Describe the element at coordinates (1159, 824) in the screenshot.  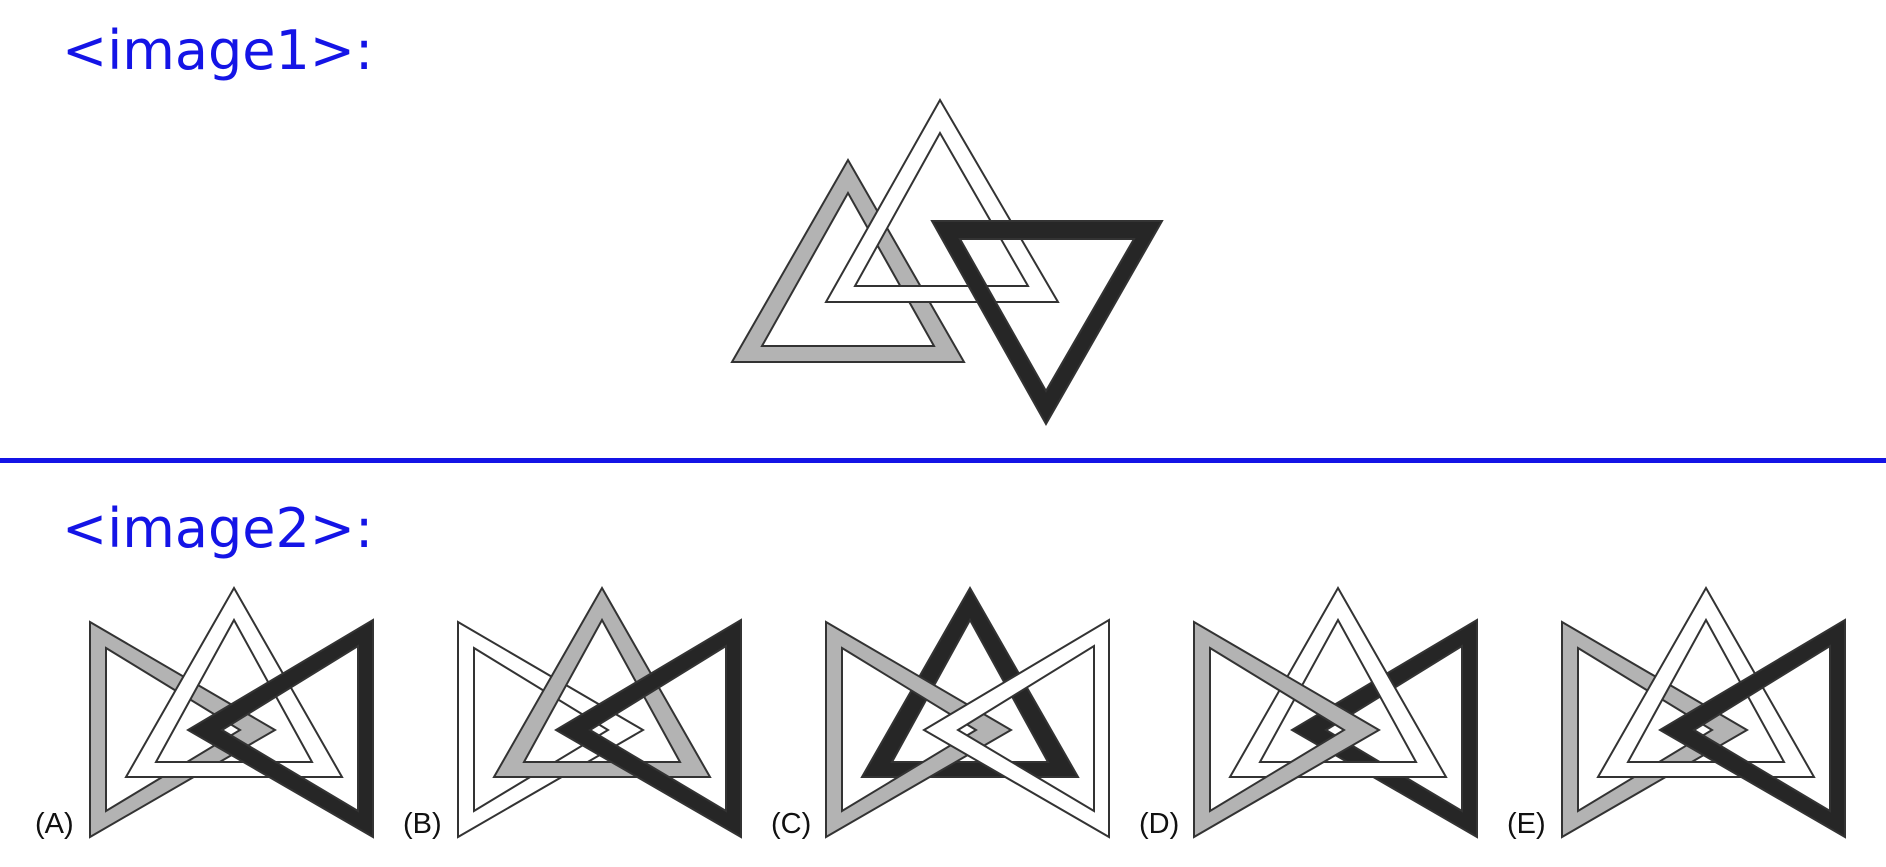
I see `option-d-label: (D)` at that location.